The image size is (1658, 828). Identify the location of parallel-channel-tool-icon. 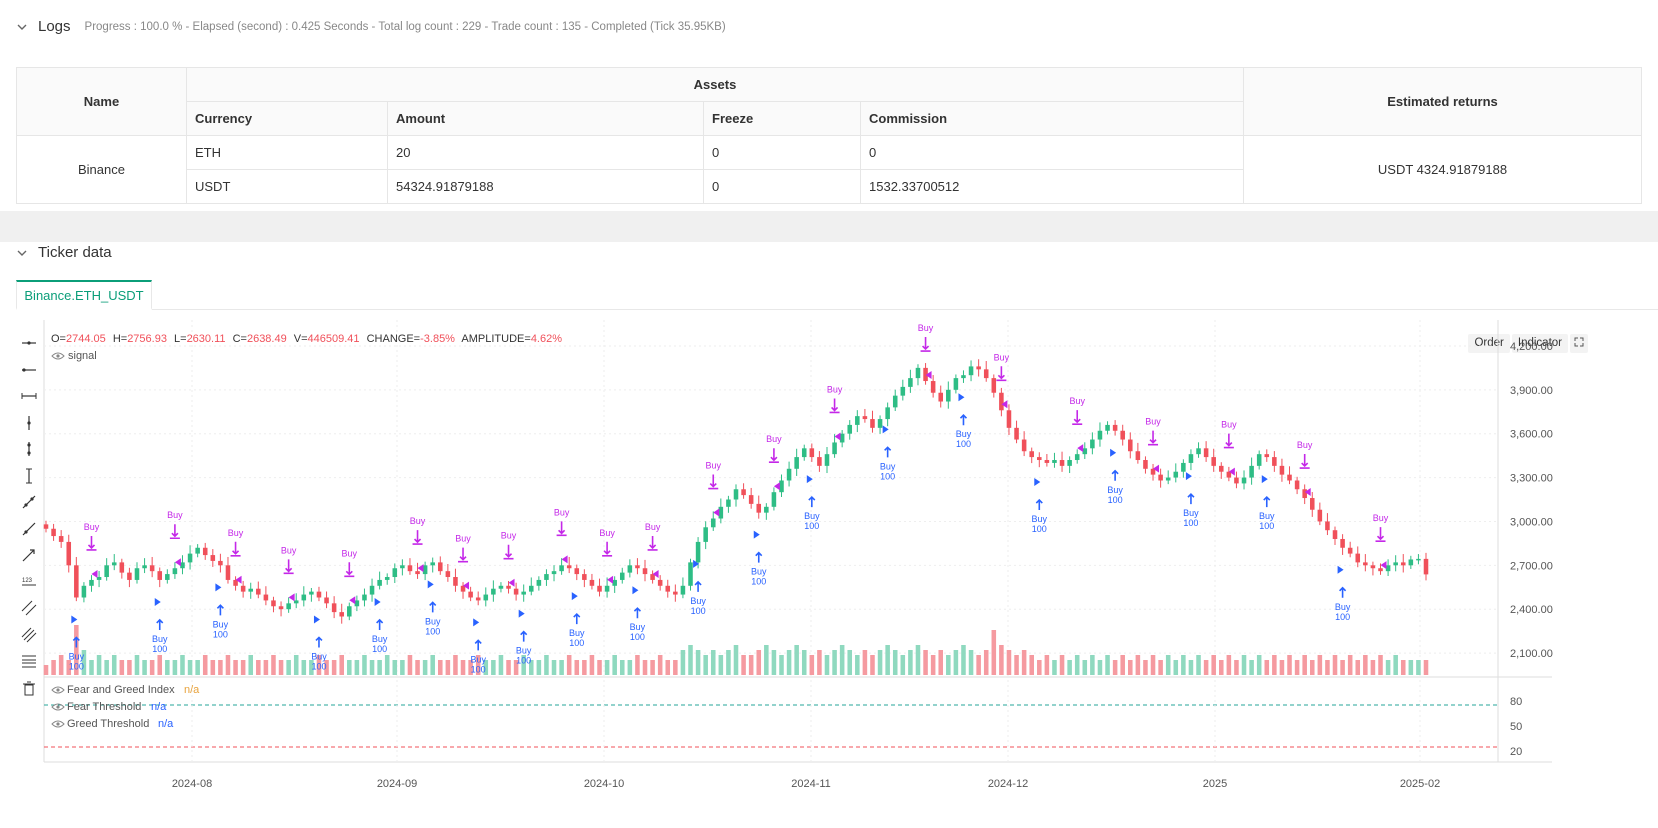
(29, 608).